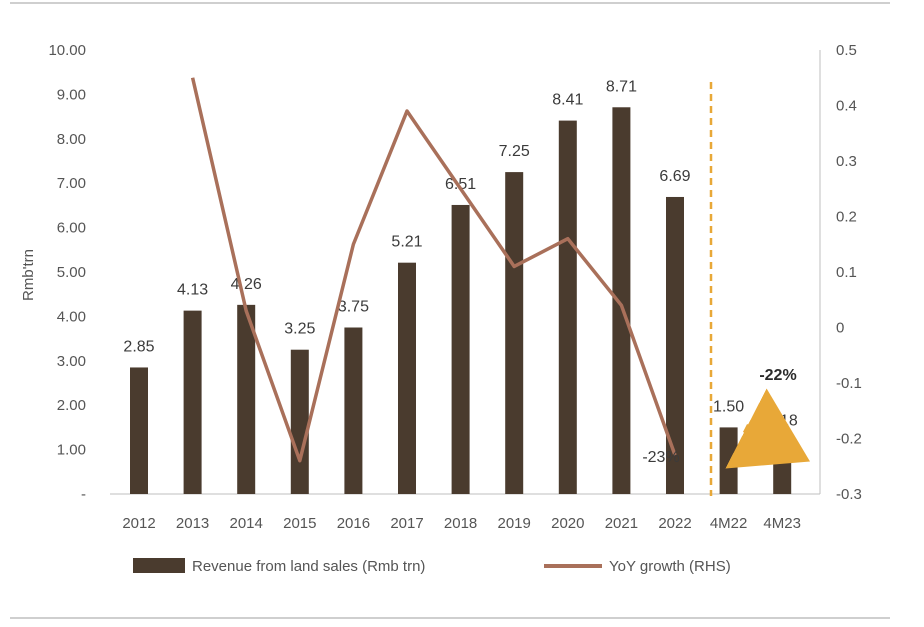 This screenshot has height=627, width=924. Describe the element at coordinates (246, 523) in the screenshot. I see `x-tick-label: 2014` at that location.